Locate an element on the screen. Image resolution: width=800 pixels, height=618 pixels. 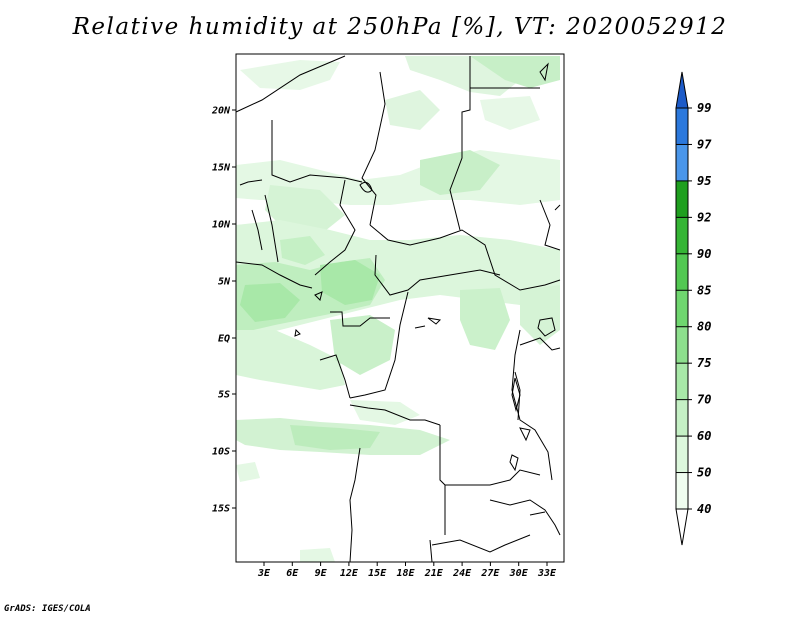
latitude-axis: 20N 15N 10N 5N EQ 5S 10S 15S is located at coordinates (223, 310).